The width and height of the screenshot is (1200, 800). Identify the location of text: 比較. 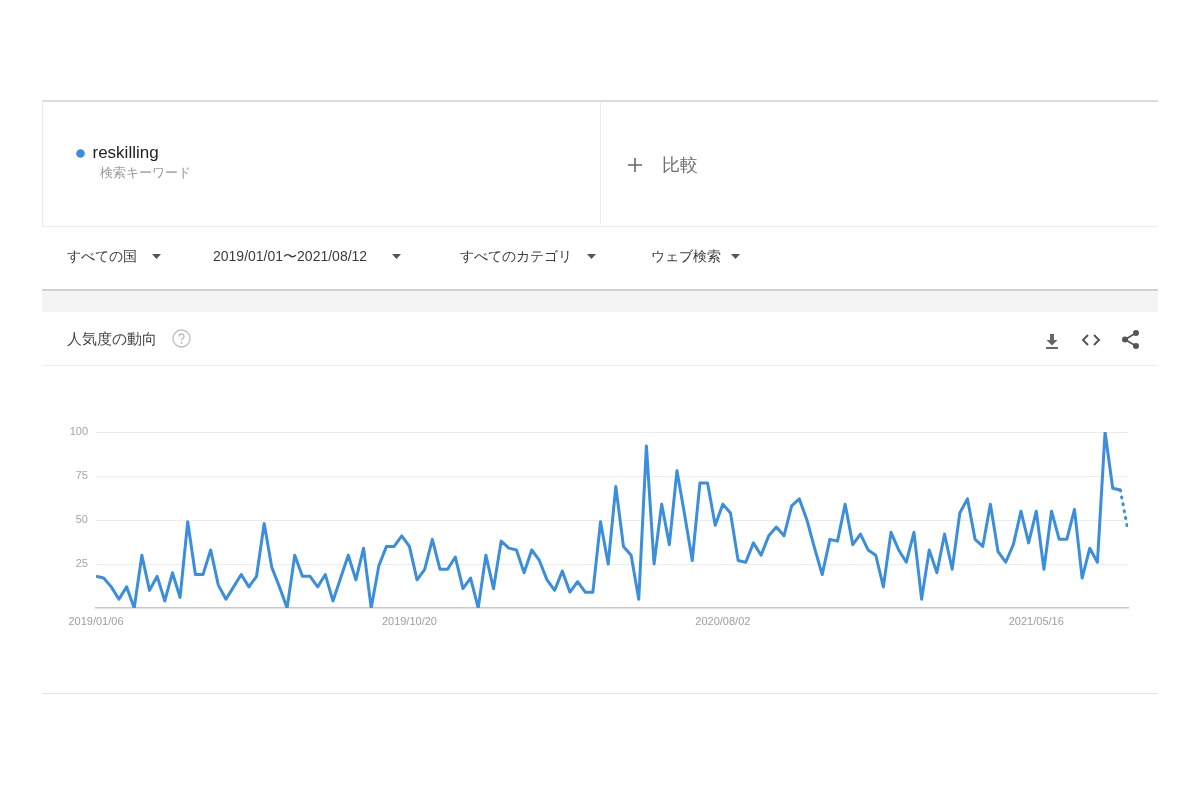
(680, 165).